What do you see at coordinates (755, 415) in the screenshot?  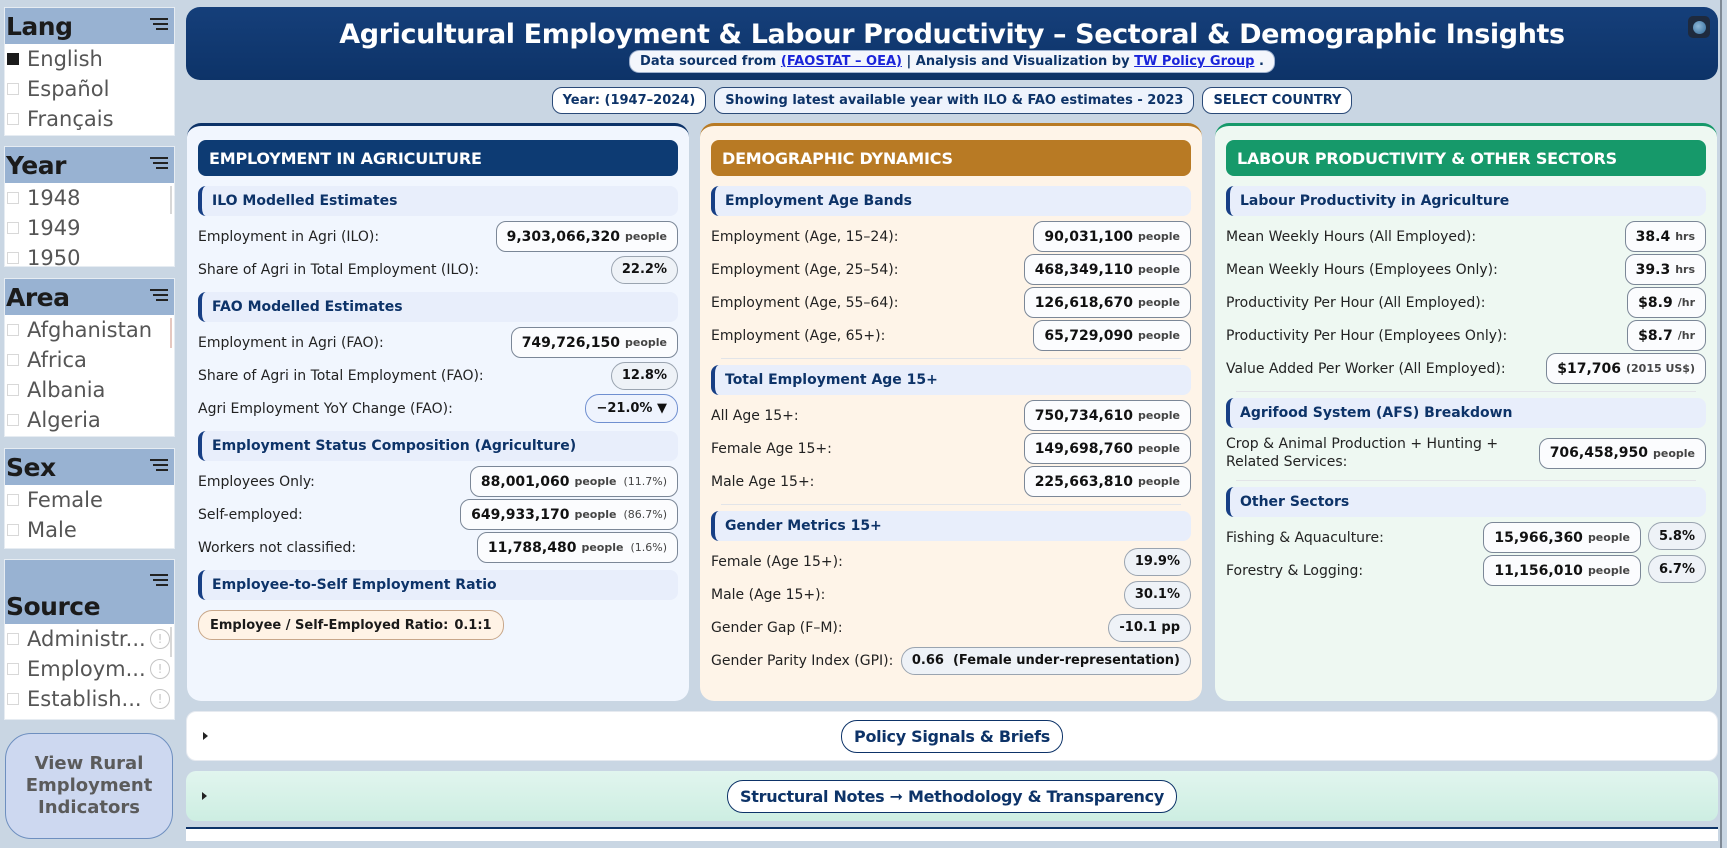 I see `metric-label: All Age 15+:` at bounding box center [755, 415].